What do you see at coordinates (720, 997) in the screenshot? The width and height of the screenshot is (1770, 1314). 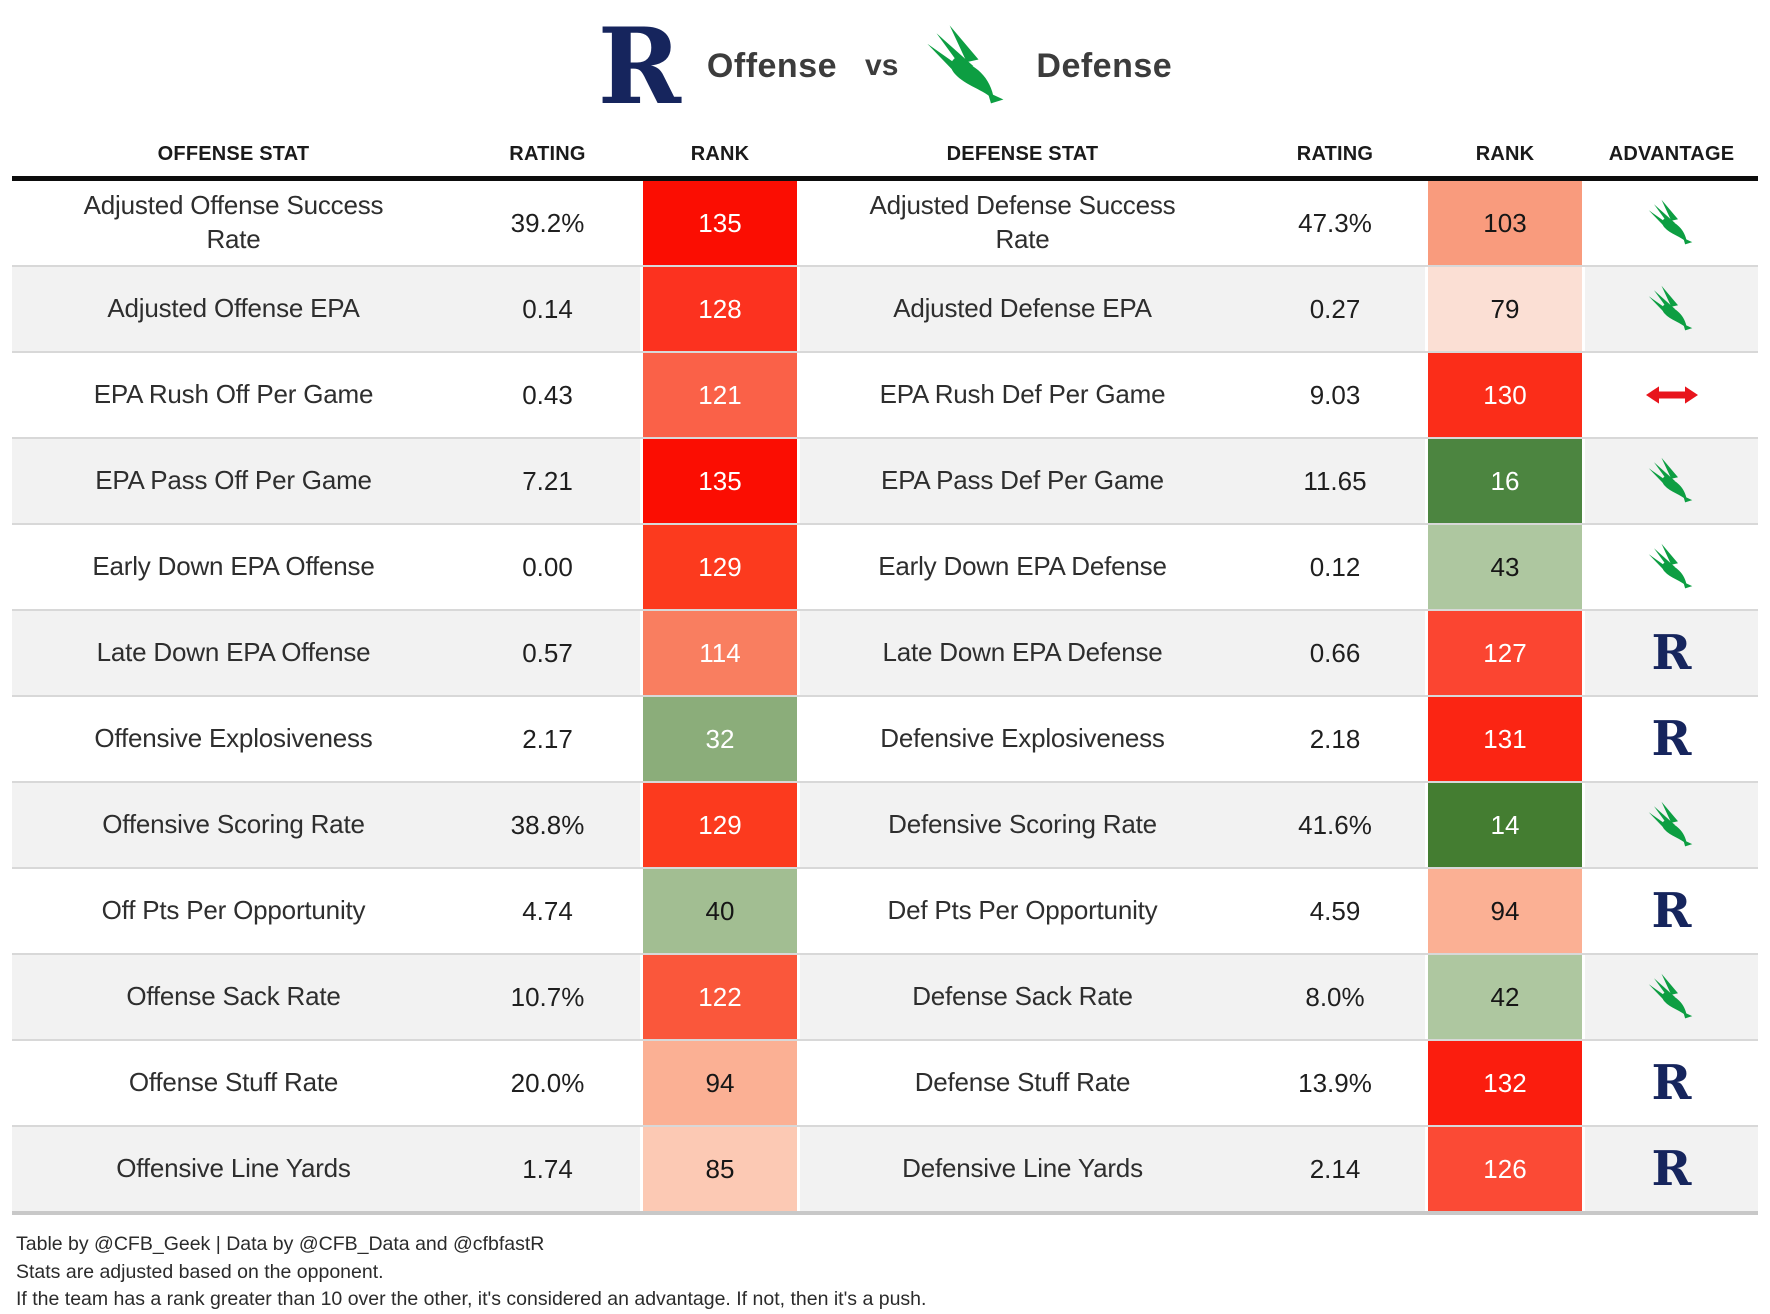 I see `offense-rank-badge: 122` at bounding box center [720, 997].